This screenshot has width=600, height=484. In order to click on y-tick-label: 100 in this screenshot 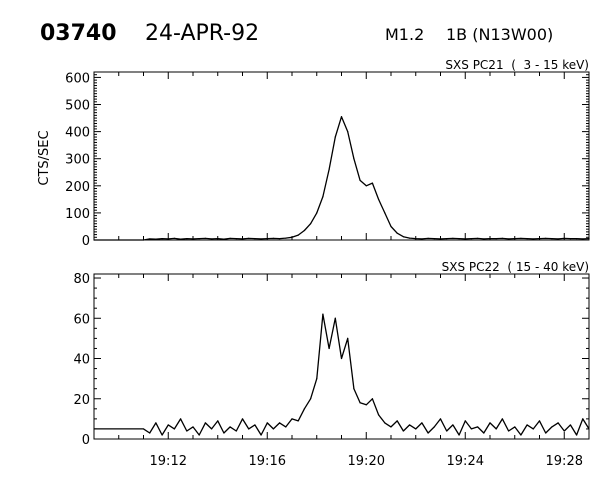, I will do `click(77, 214)`.